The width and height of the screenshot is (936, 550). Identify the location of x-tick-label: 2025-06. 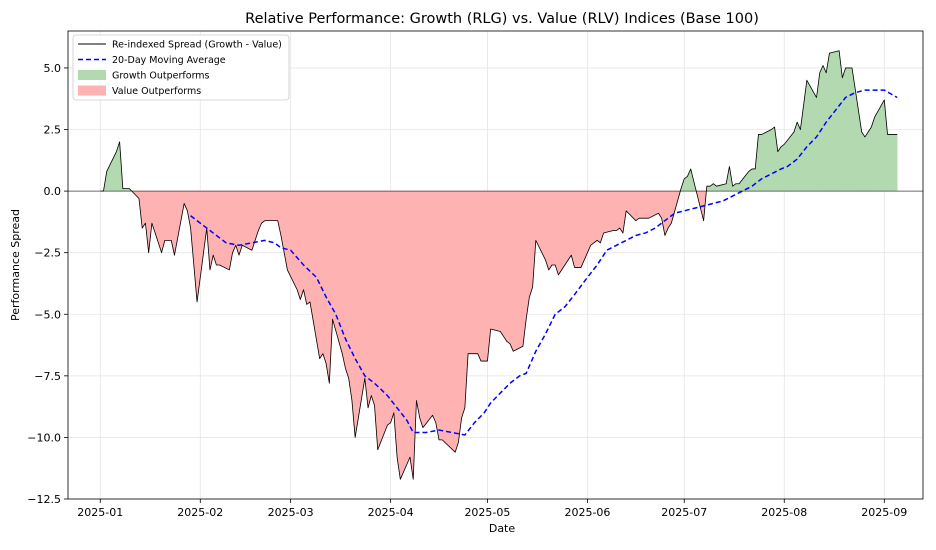
(587, 512).